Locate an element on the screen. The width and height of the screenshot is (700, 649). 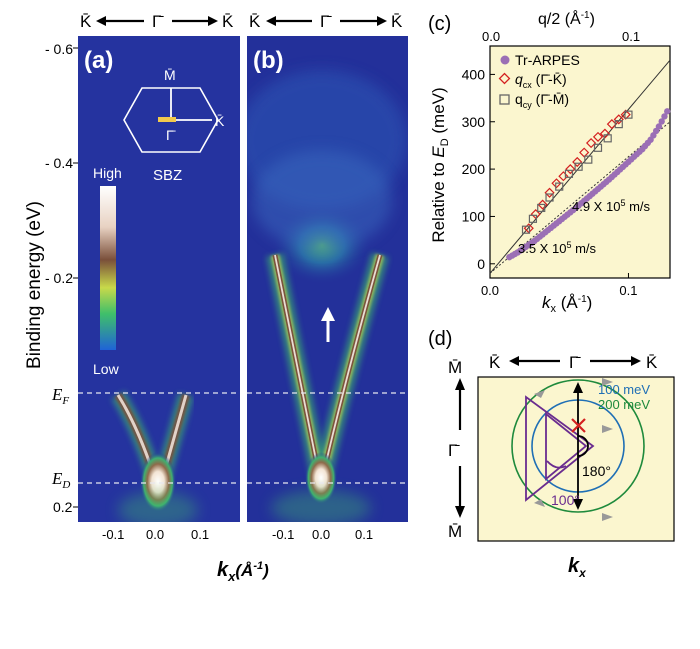
chart-c-plot-area is located at coordinates (580, 162).